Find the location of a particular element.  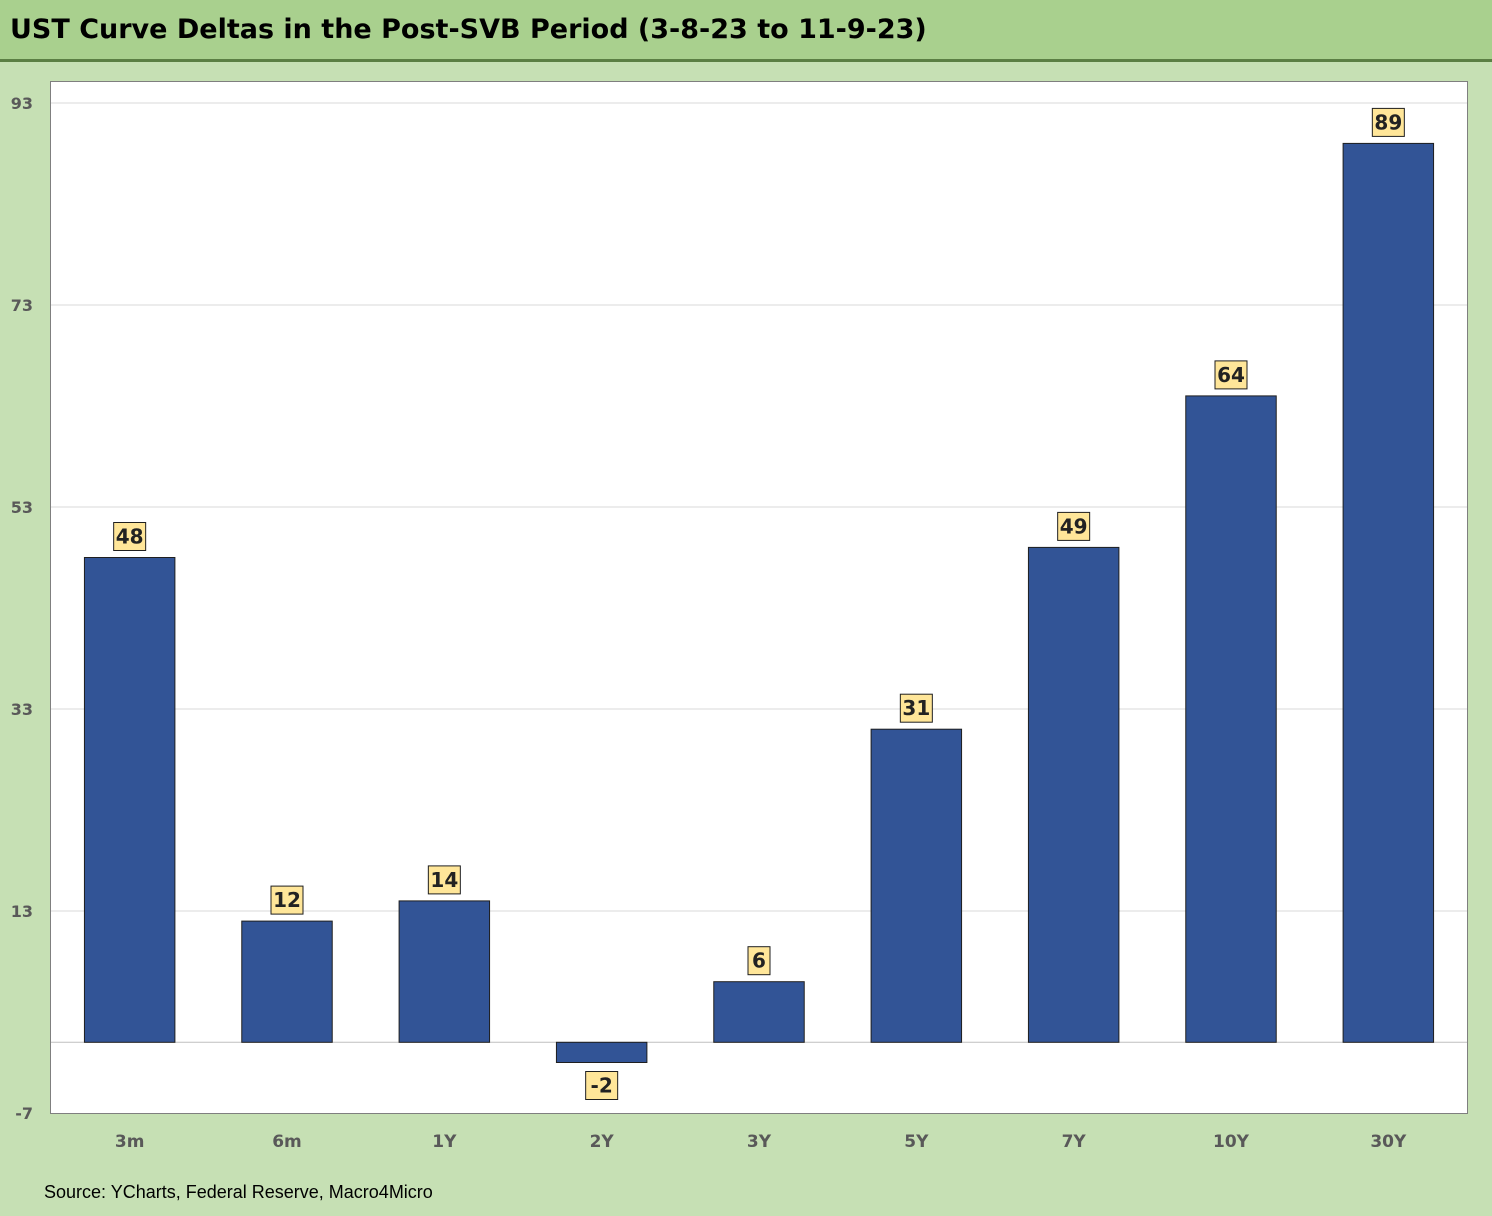

data-label: 89 is located at coordinates (1388, 122).